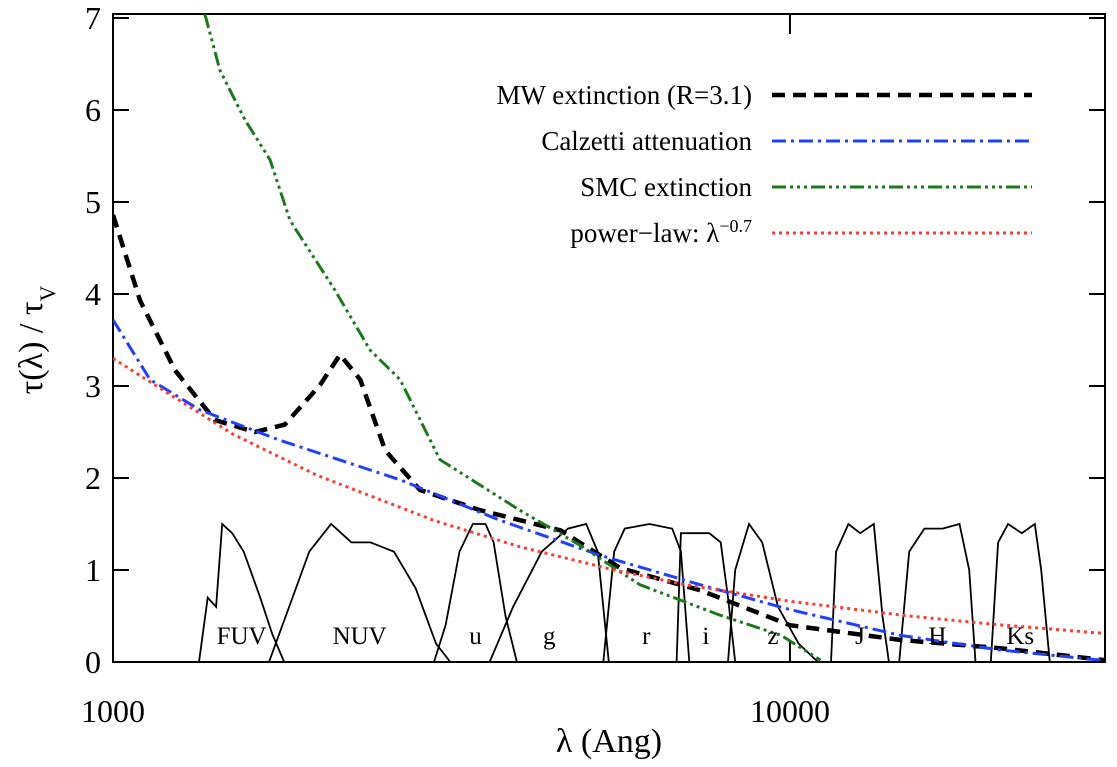 The height and width of the screenshot is (767, 1117). Describe the element at coordinates (475, 636) in the screenshot. I see `filter-label: u` at that location.